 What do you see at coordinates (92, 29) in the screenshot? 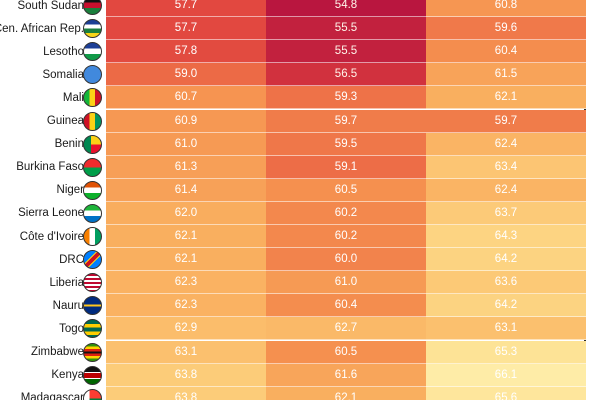
I see `car-flag-icon` at bounding box center [92, 29].